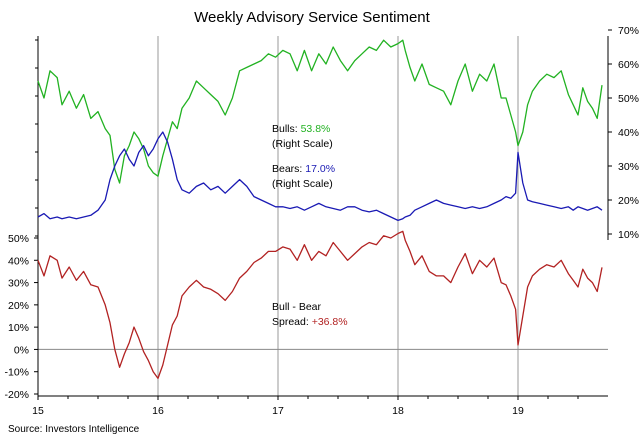  What do you see at coordinates (286, 129) in the screenshot?
I see `bulls-annotation-label: Bulls:` at bounding box center [286, 129].